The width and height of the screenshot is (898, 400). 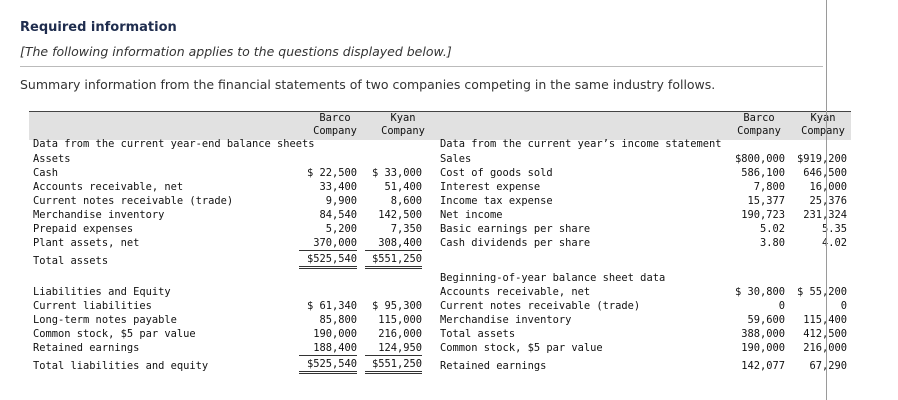 I want to click on income-kyan-value: 5.35, so click(x=834, y=229).